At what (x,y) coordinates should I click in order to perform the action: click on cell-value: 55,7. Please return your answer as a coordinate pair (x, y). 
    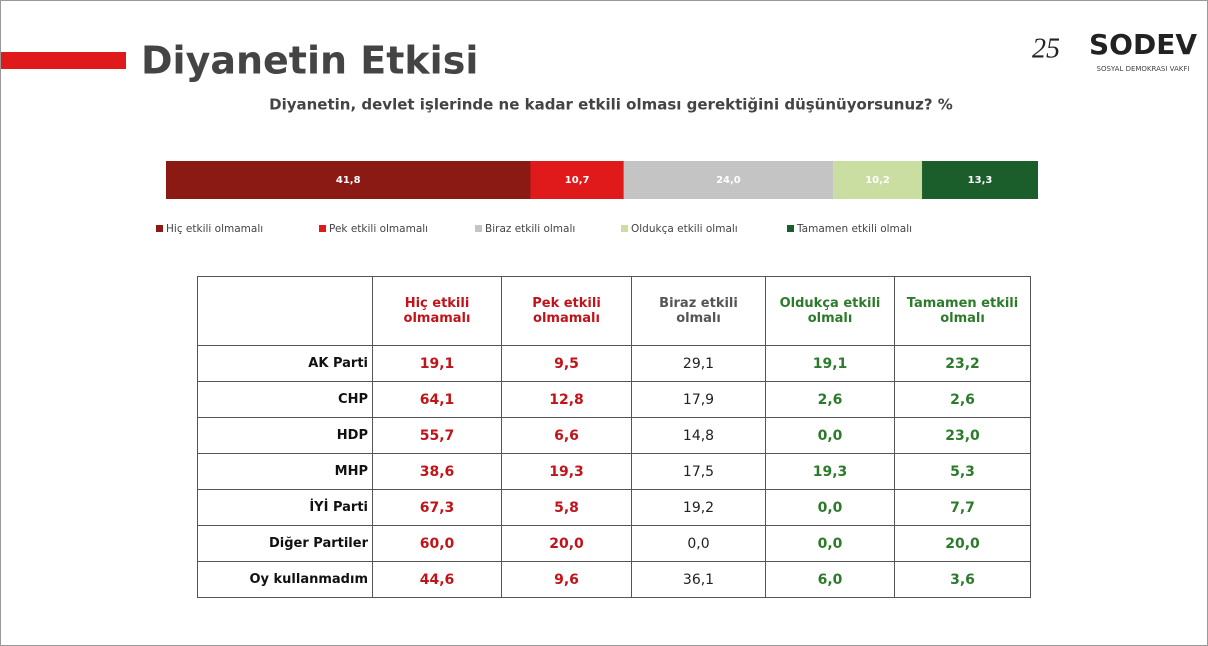
    Looking at the image, I should click on (437, 435).